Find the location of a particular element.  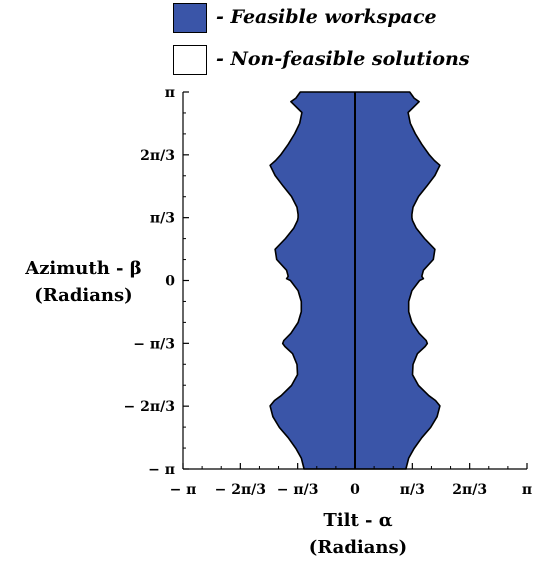

y-tick-label: π is located at coordinates (170, 93).